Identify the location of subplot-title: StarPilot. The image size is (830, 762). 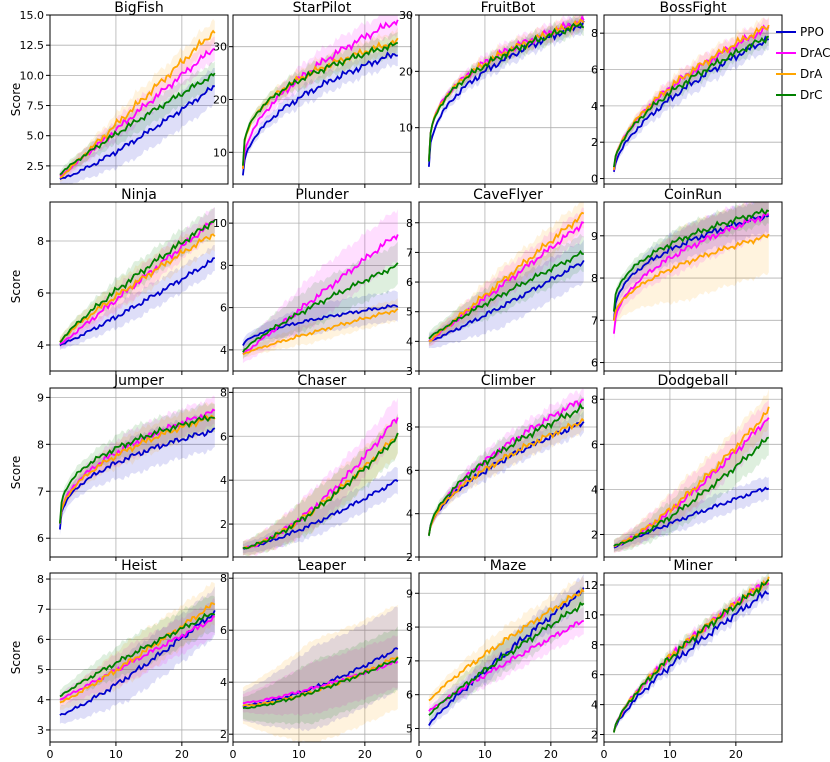
(322, 8).